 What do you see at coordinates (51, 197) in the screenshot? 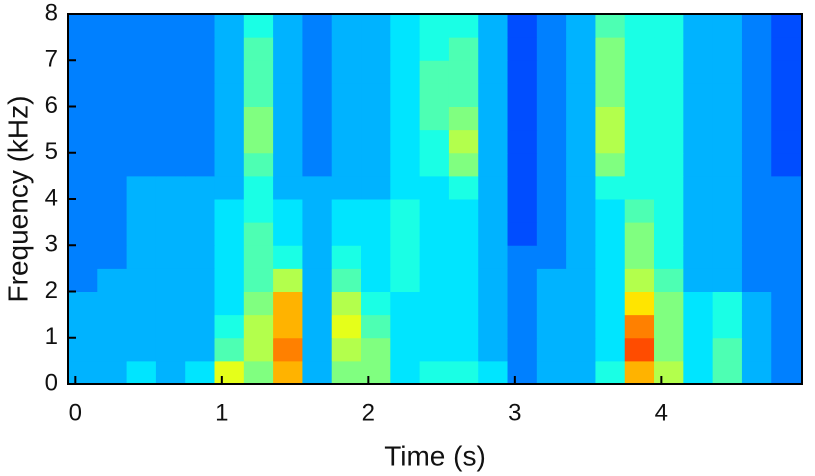
I see `y-tick-label: 4` at bounding box center [51, 197].